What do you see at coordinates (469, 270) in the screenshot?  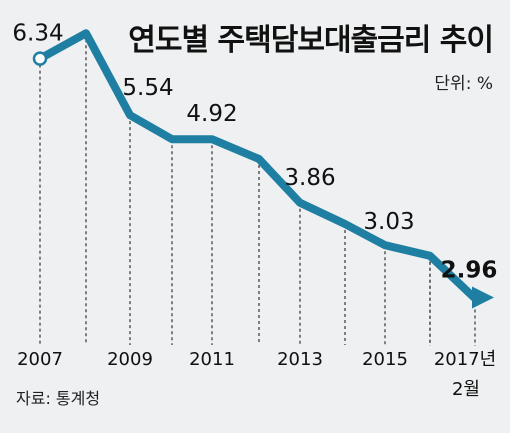 I see `data-label-2017년 2월: 2.96` at bounding box center [469, 270].